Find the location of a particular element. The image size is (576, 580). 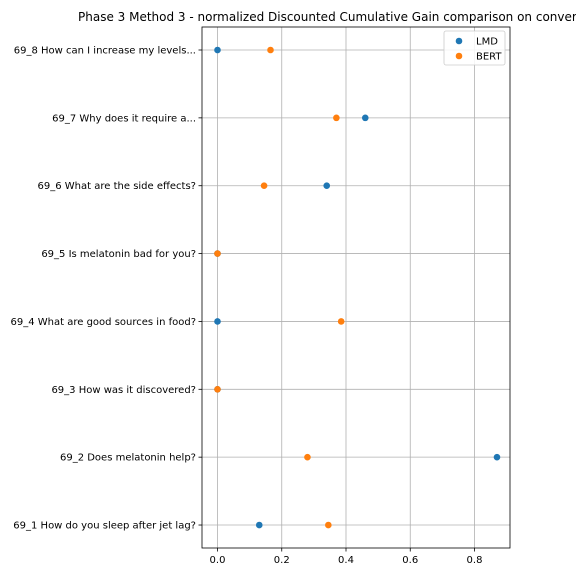

x-tick-label: 0.0 is located at coordinates (218, 560).